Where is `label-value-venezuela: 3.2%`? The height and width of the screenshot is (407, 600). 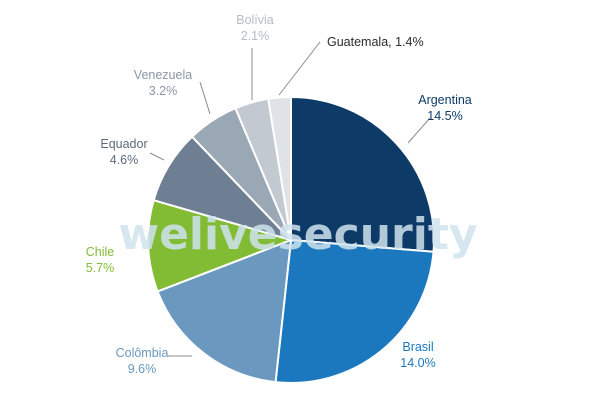
label-value-venezuela: 3.2% is located at coordinates (163, 91).